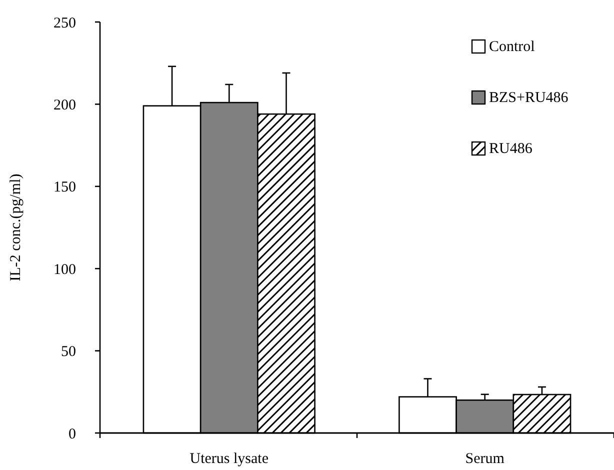 This screenshot has width=614, height=470. Describe the element at coordinates (72, 434) in the screenshot. I see `y-tick-label: 0` at that location.